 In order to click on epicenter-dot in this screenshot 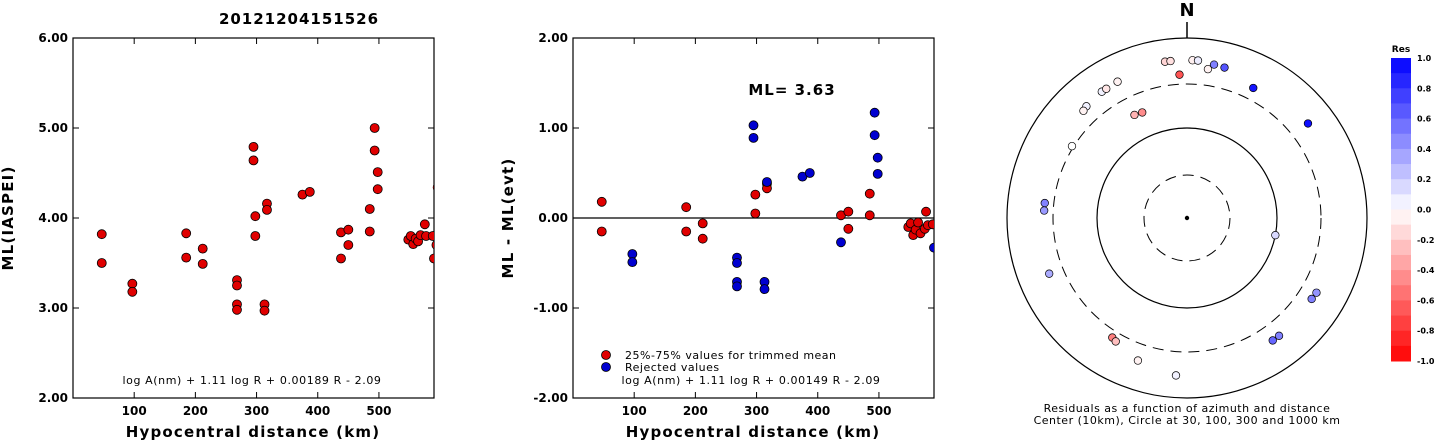, I will do `click(1187, 218)`.